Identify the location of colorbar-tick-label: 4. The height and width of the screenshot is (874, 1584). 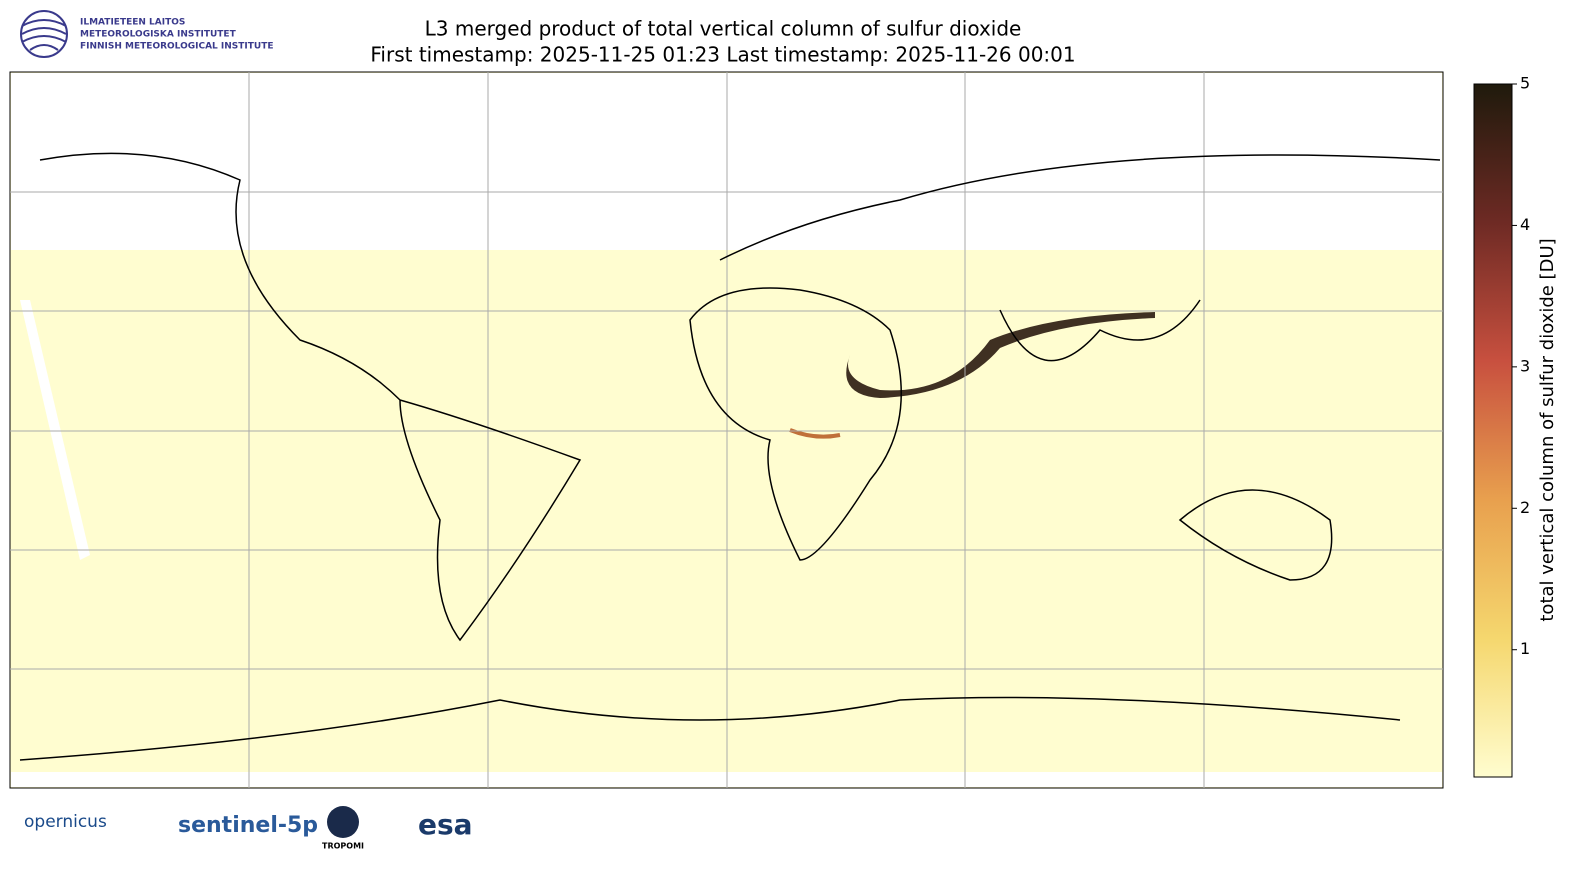
(1525, 224).